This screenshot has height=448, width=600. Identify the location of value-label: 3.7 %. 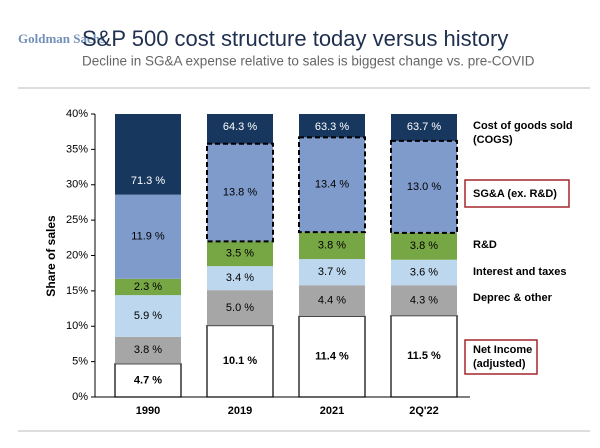
(332, 272).